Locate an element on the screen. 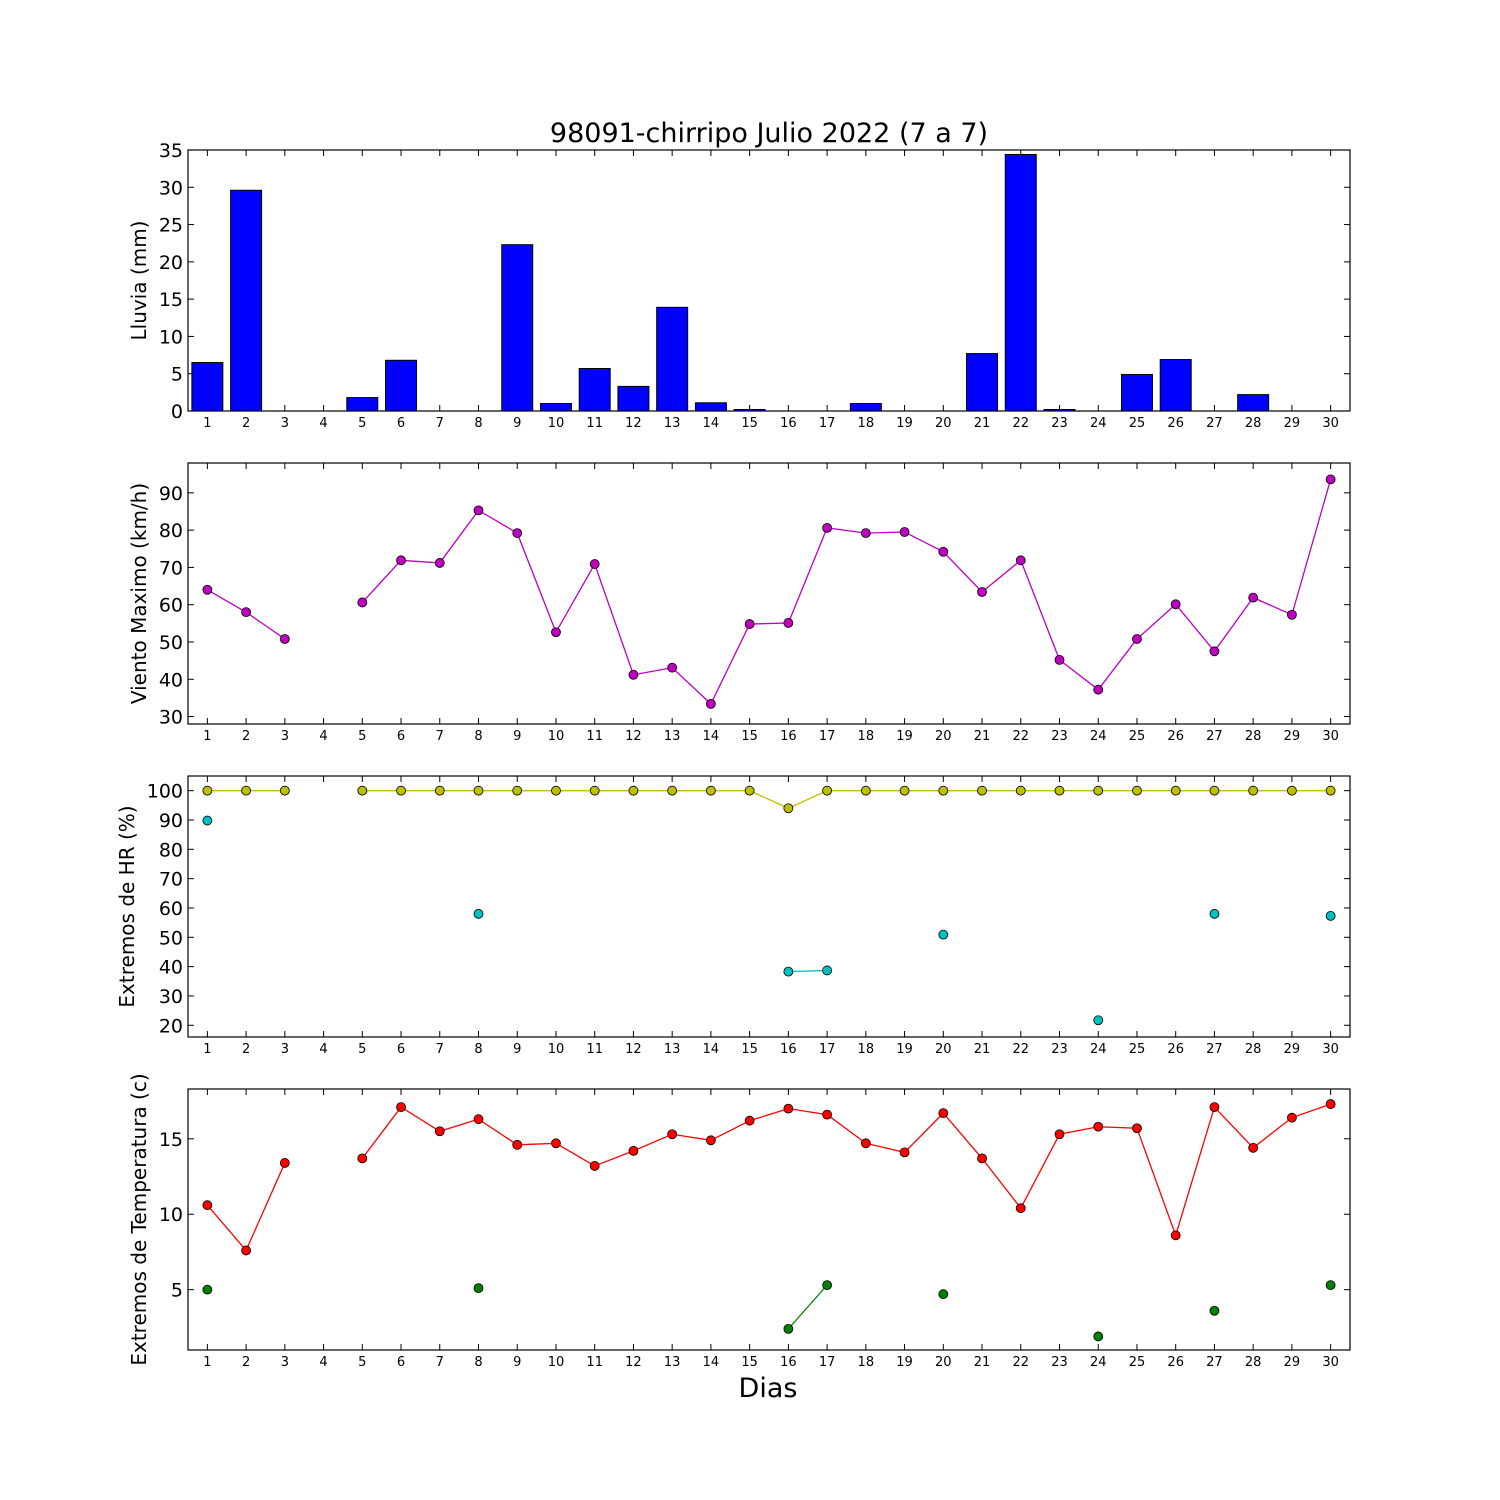  x-tick-label: 8 is located at coordinates (478, 423).